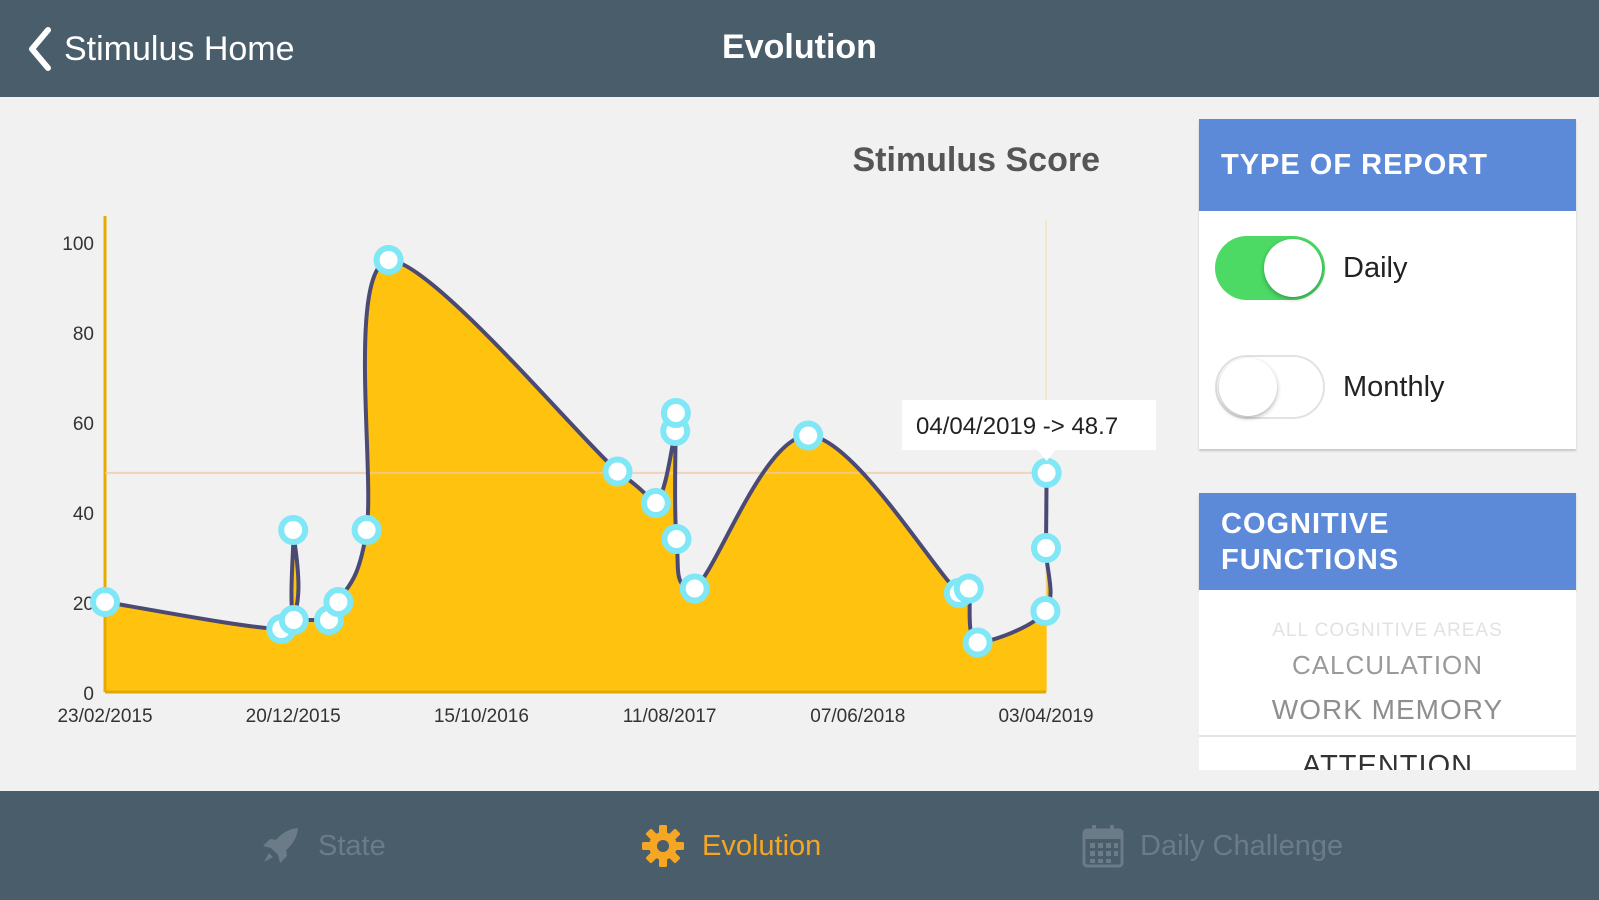 The height and width of the screenshot is (900, 1599). I want to click on x-tick-label: 11/08/2017, so click(670, 716).